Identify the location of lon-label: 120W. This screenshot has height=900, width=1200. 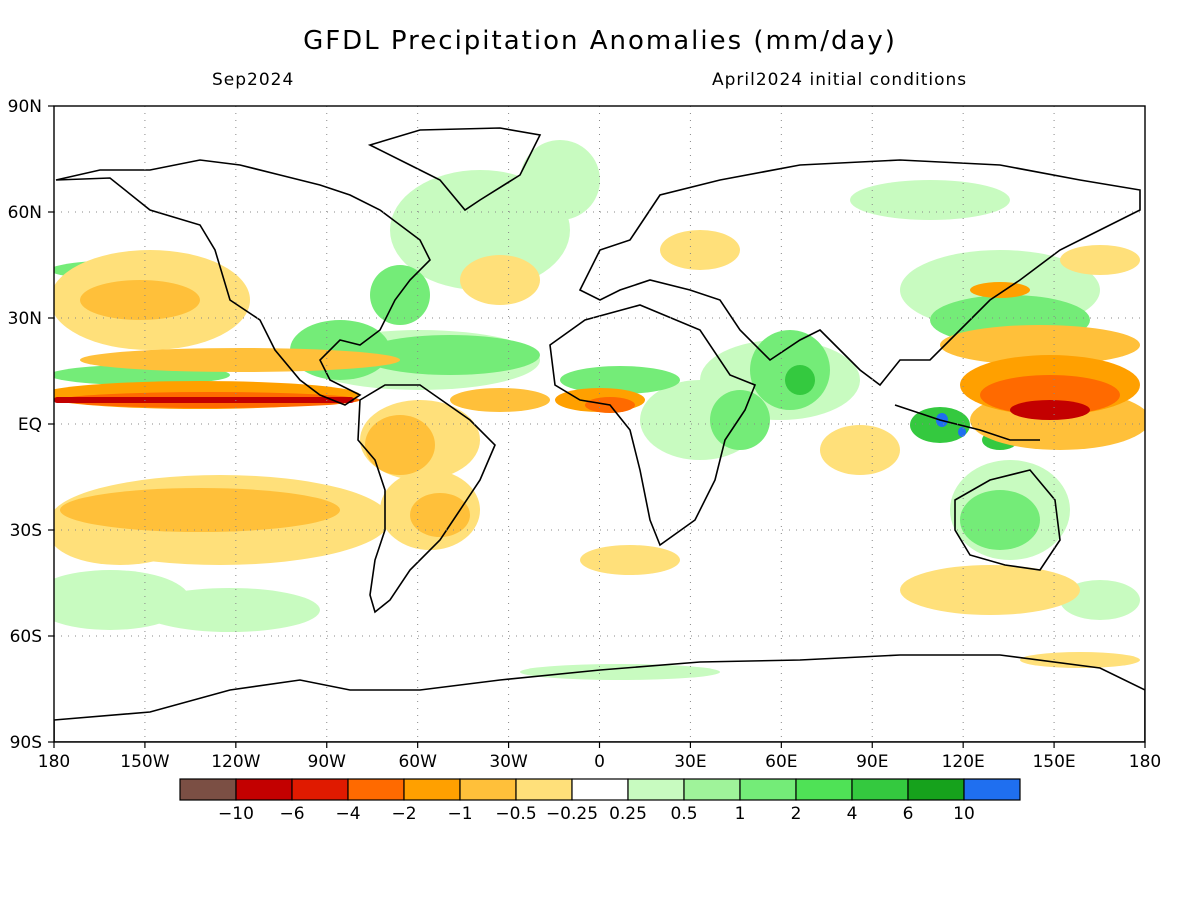
(235, 762).